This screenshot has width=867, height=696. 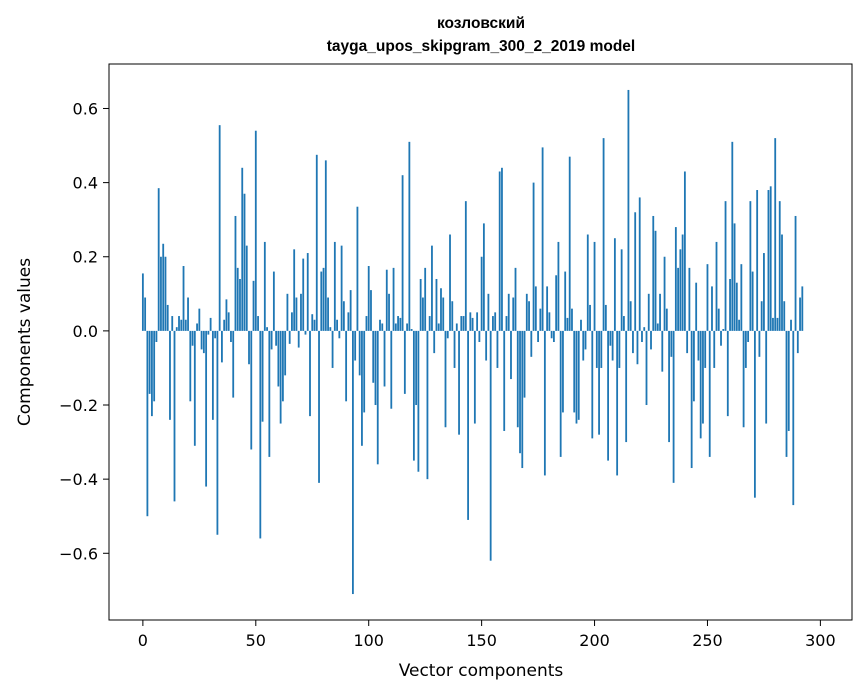 I want to click on x-axis-label: Vector components, so click(x=481, y=671).